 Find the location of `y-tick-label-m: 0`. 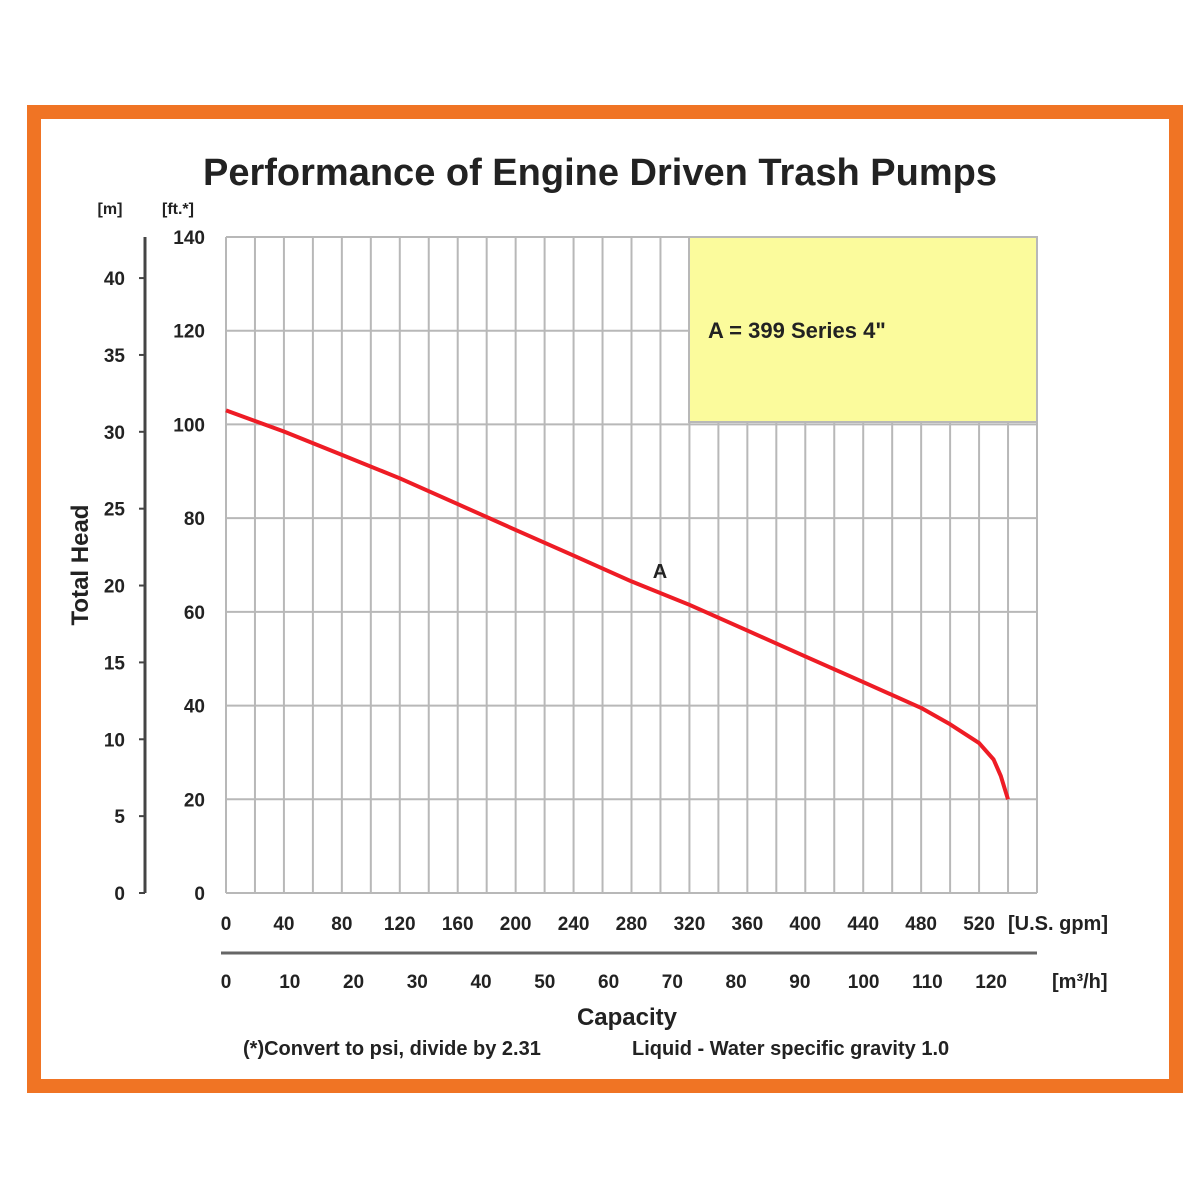

y-tick-label-m: 0 is located at coordinates (119, 894).